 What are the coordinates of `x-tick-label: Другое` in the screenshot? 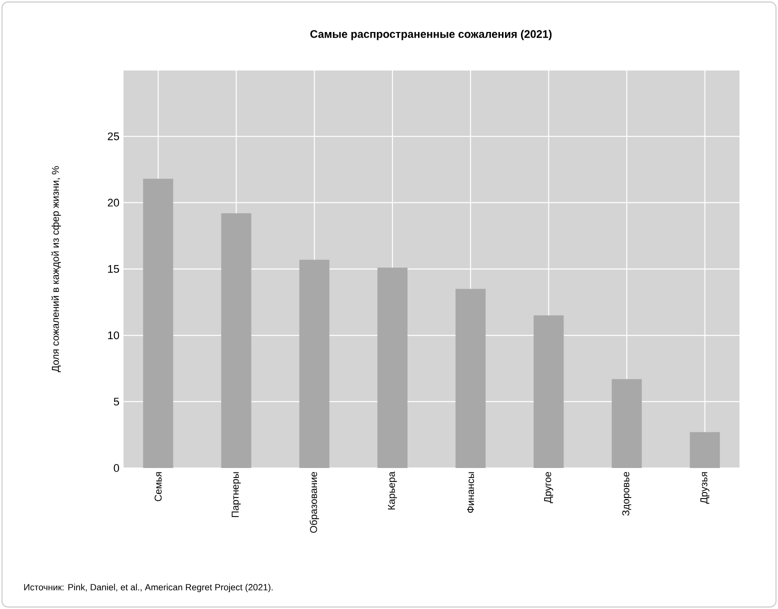 It's located at (549, 488).